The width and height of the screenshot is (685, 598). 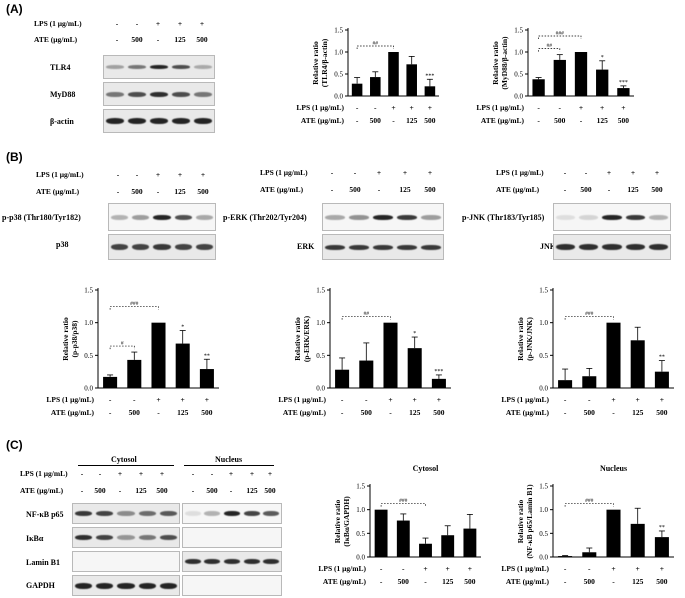 What do you see at coordinates (565, 189) in the screenshot?
I see `sign-ate-1: -` at bounding box center [565, 189].